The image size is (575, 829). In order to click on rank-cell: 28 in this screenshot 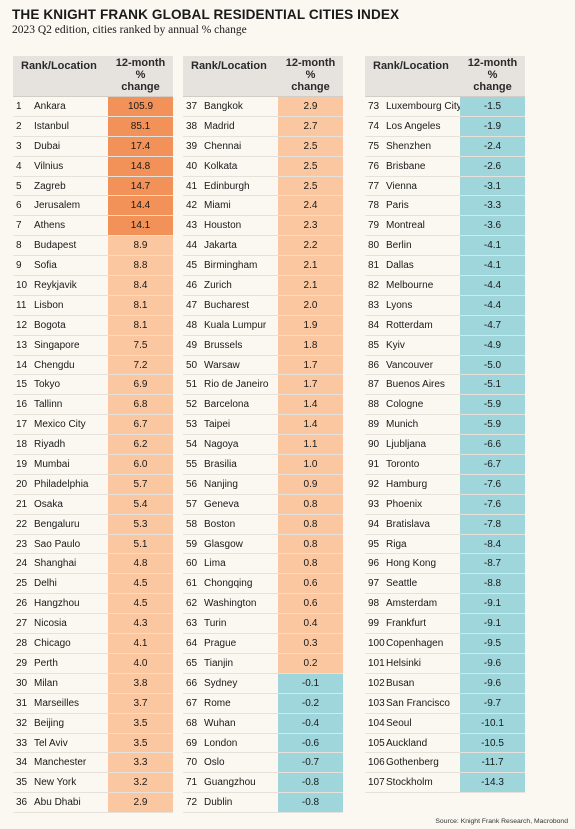, I will do `click(22, 644)`.